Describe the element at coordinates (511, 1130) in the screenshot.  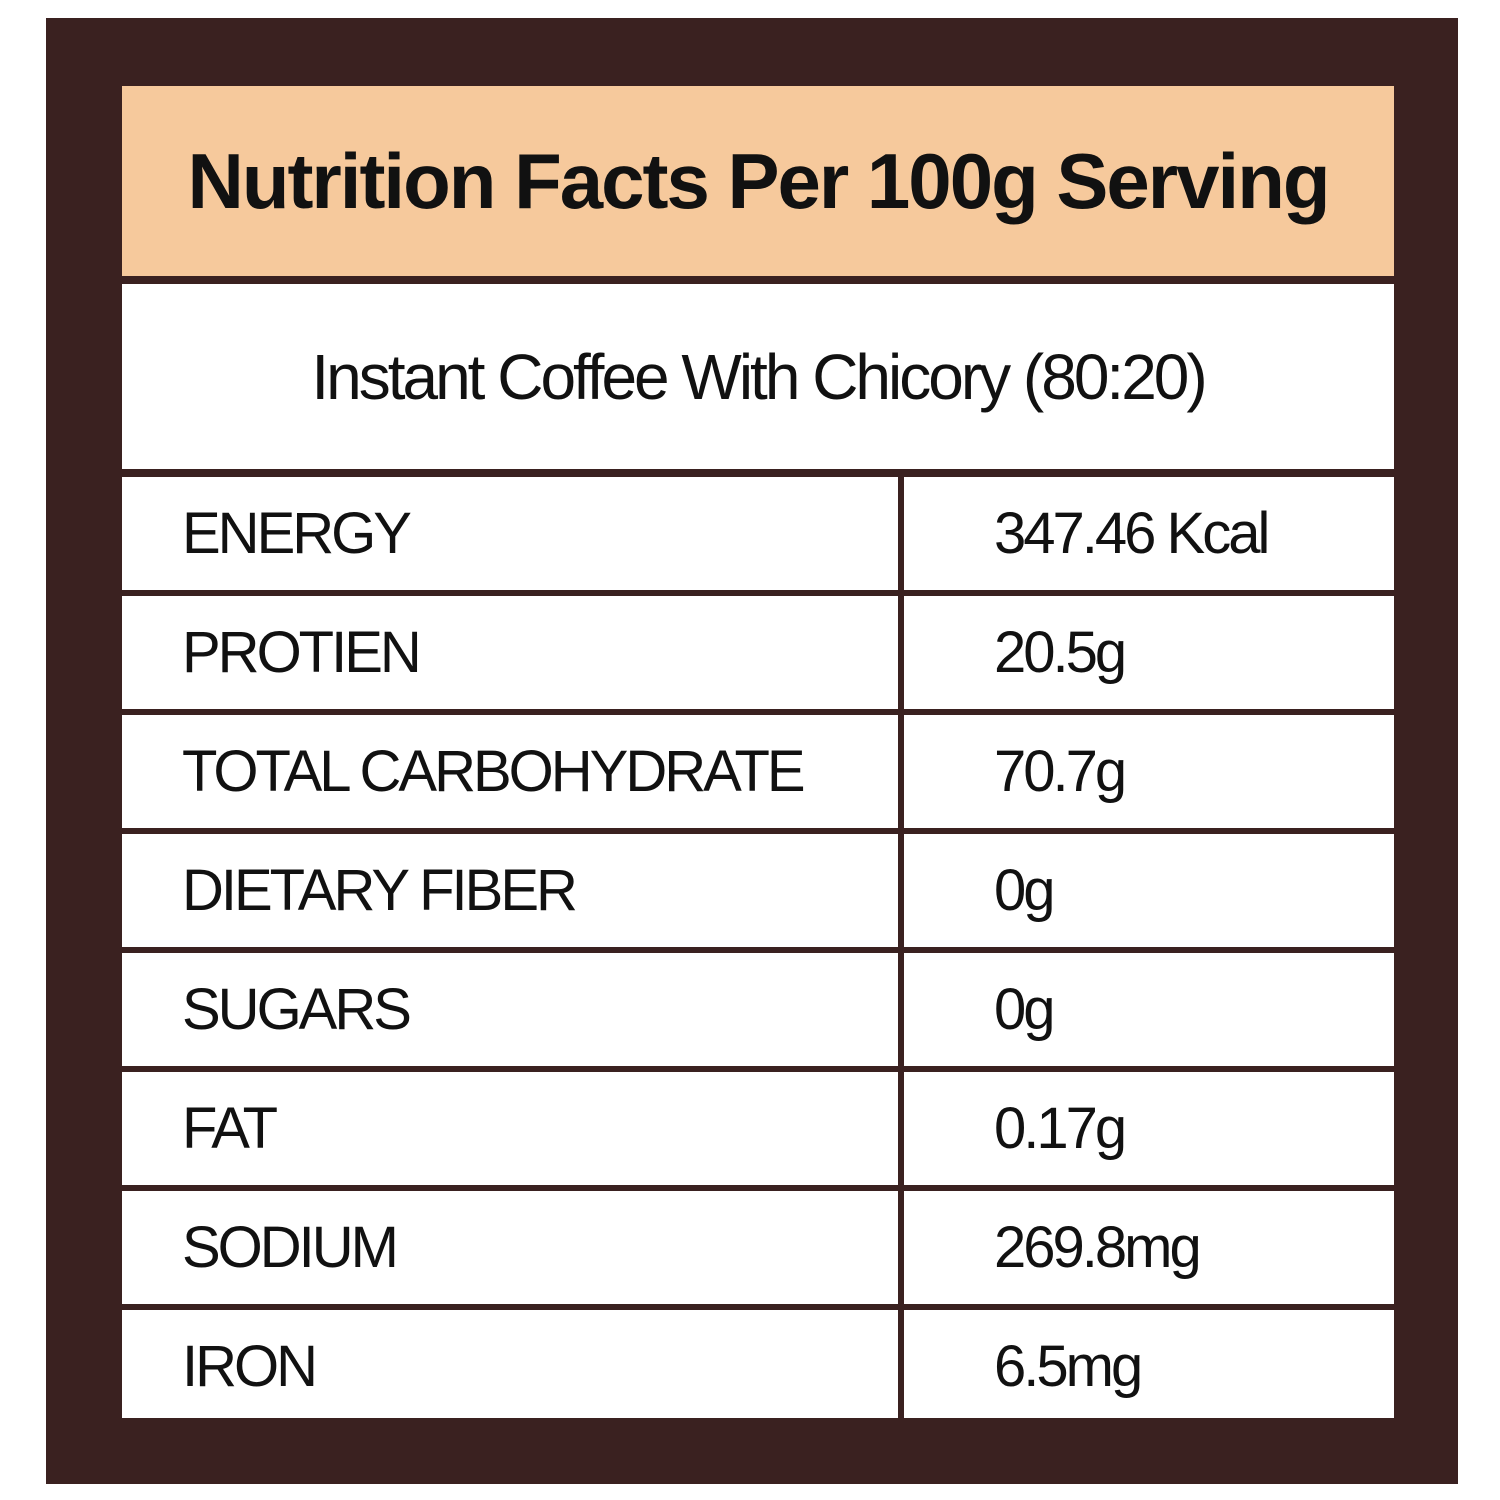
I see `nutrient-name: FAT` at that location.